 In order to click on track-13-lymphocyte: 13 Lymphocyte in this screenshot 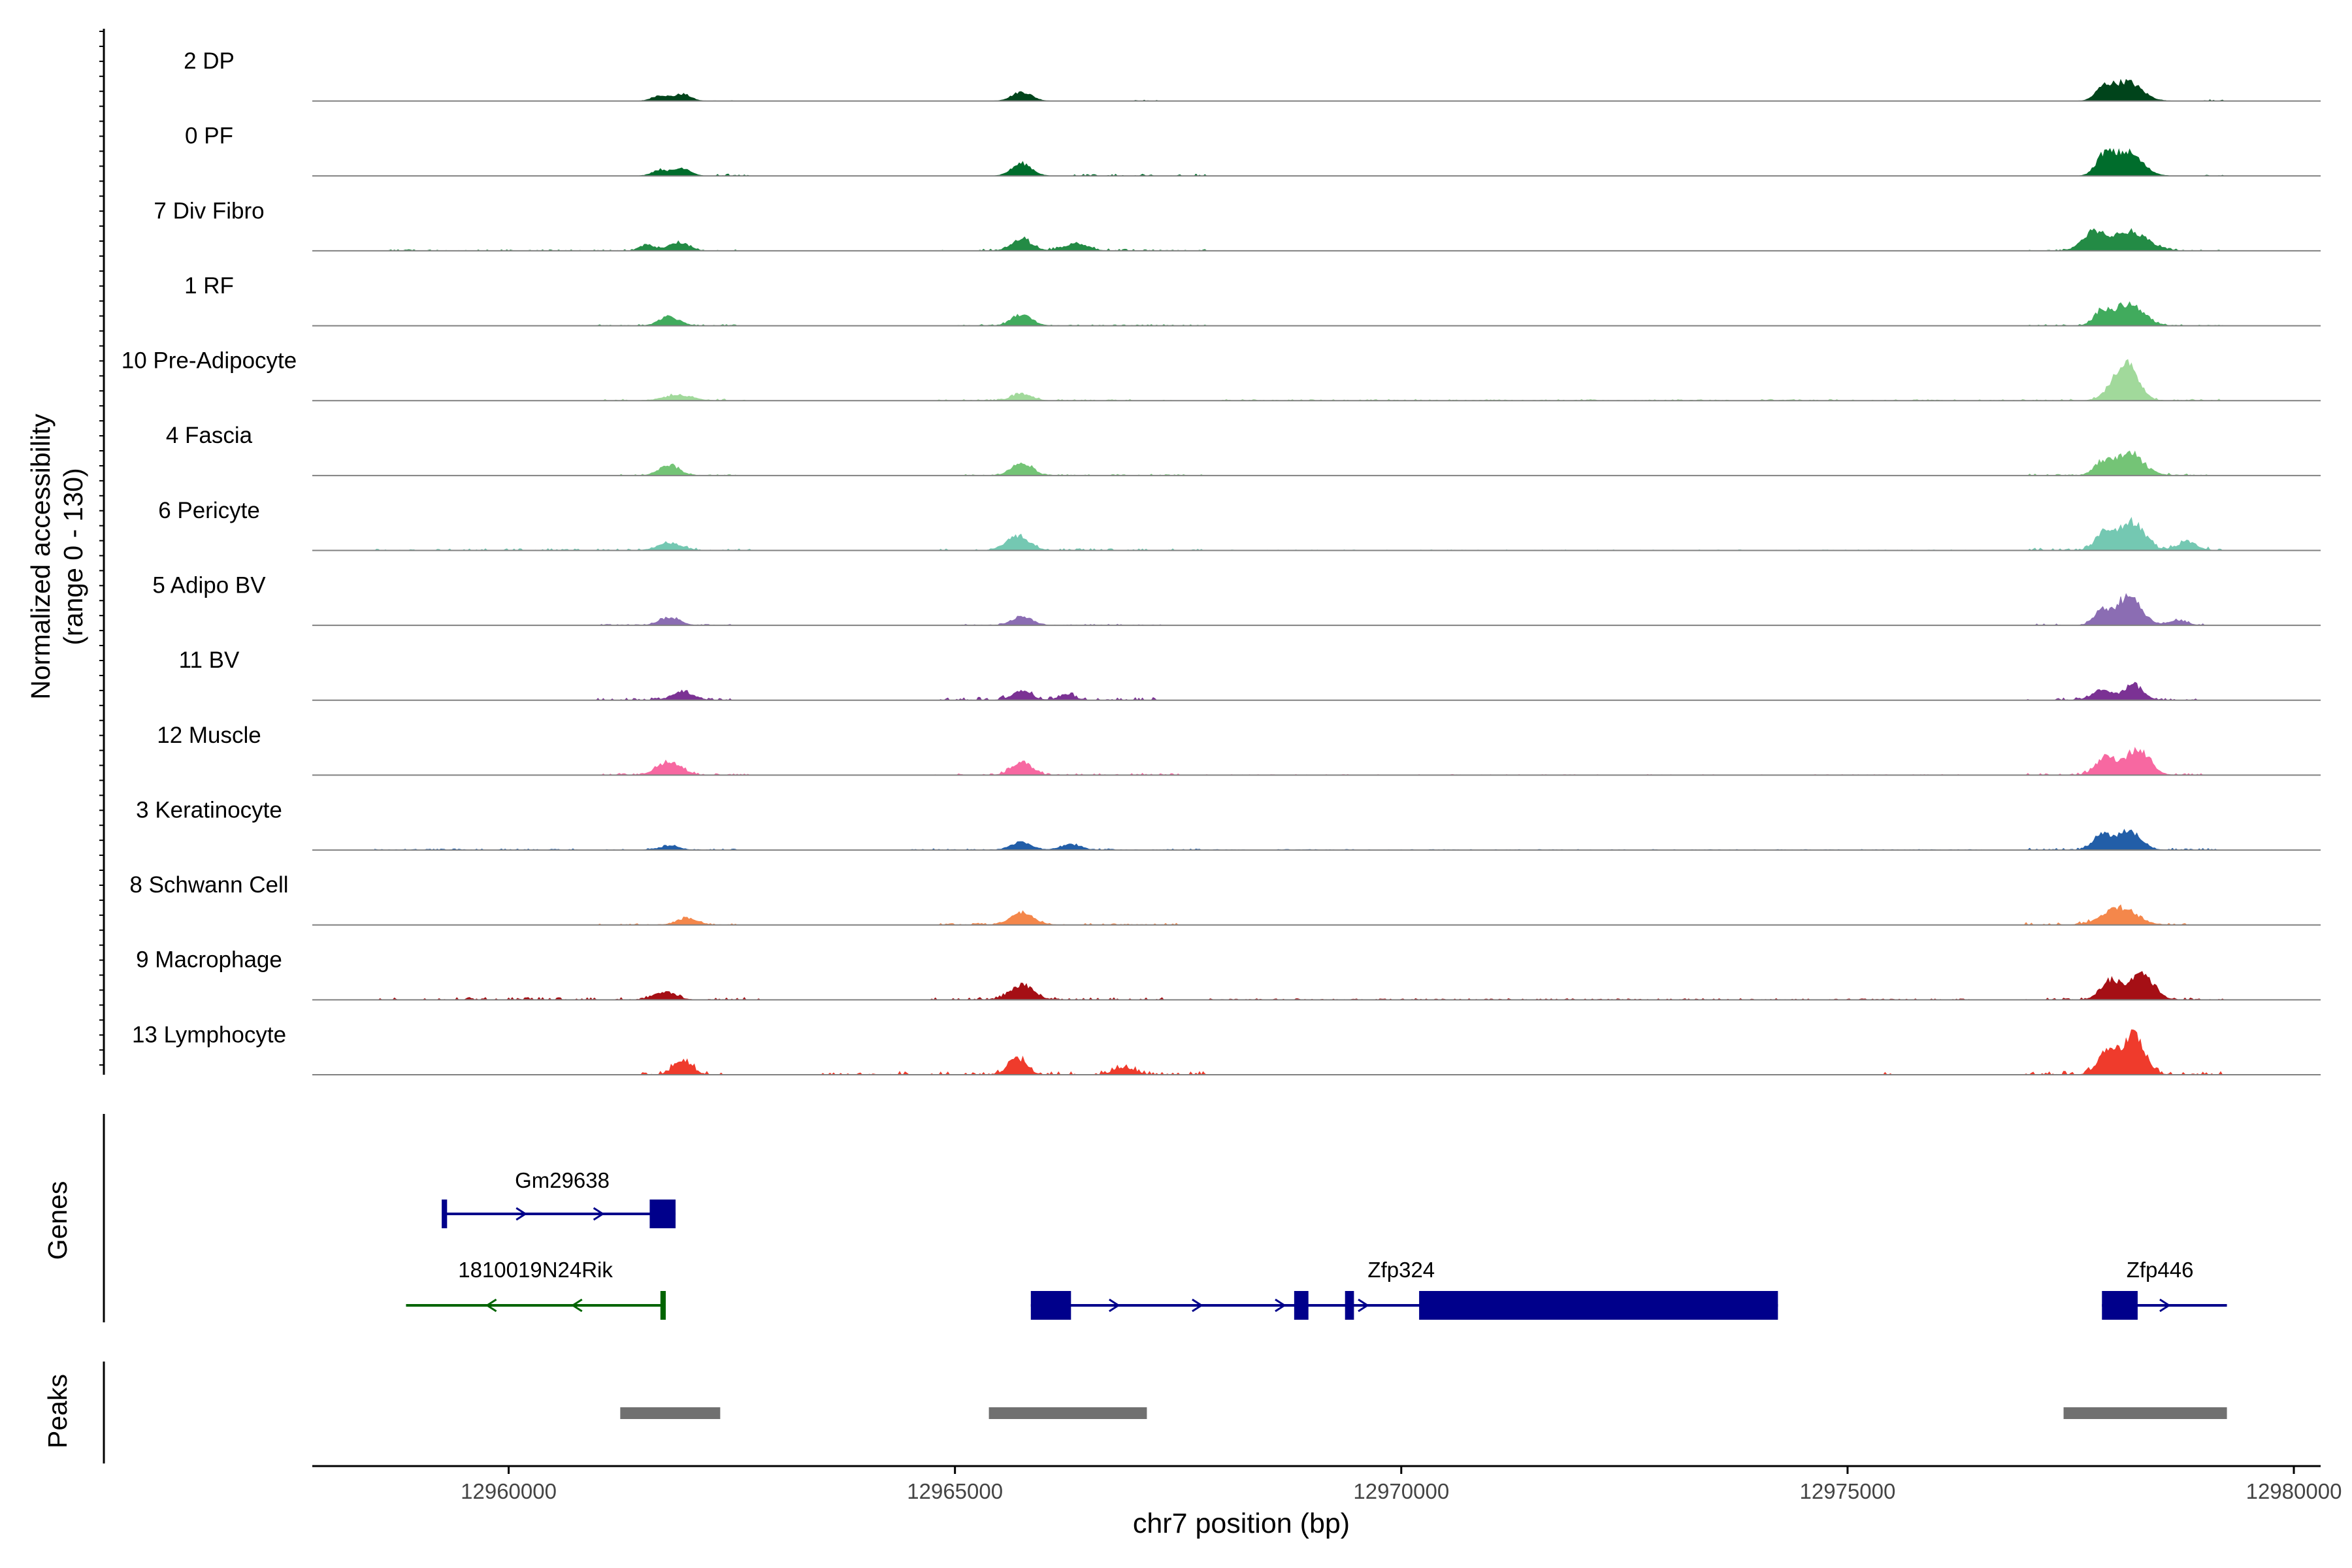, I will do `click(1226, 1048)`.